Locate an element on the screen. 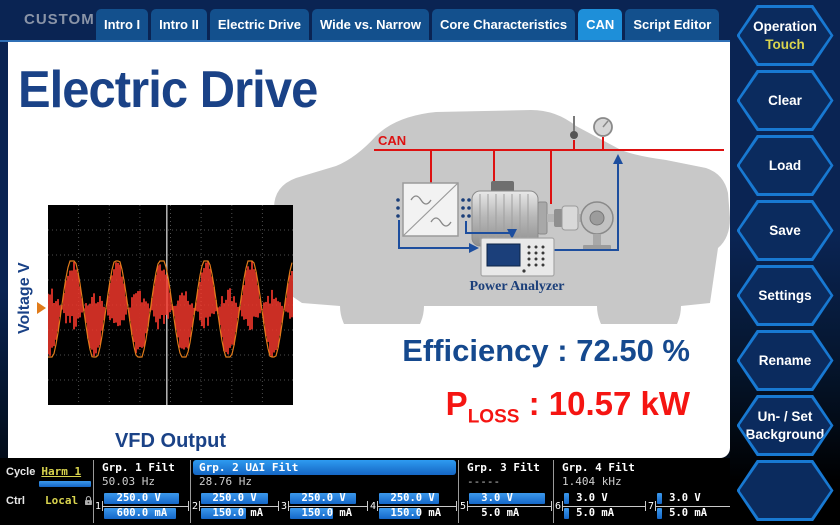 This screenshot has height=525, width=840. group-4-frequency: 1.404 kHz is located at coordinates (592, 481).